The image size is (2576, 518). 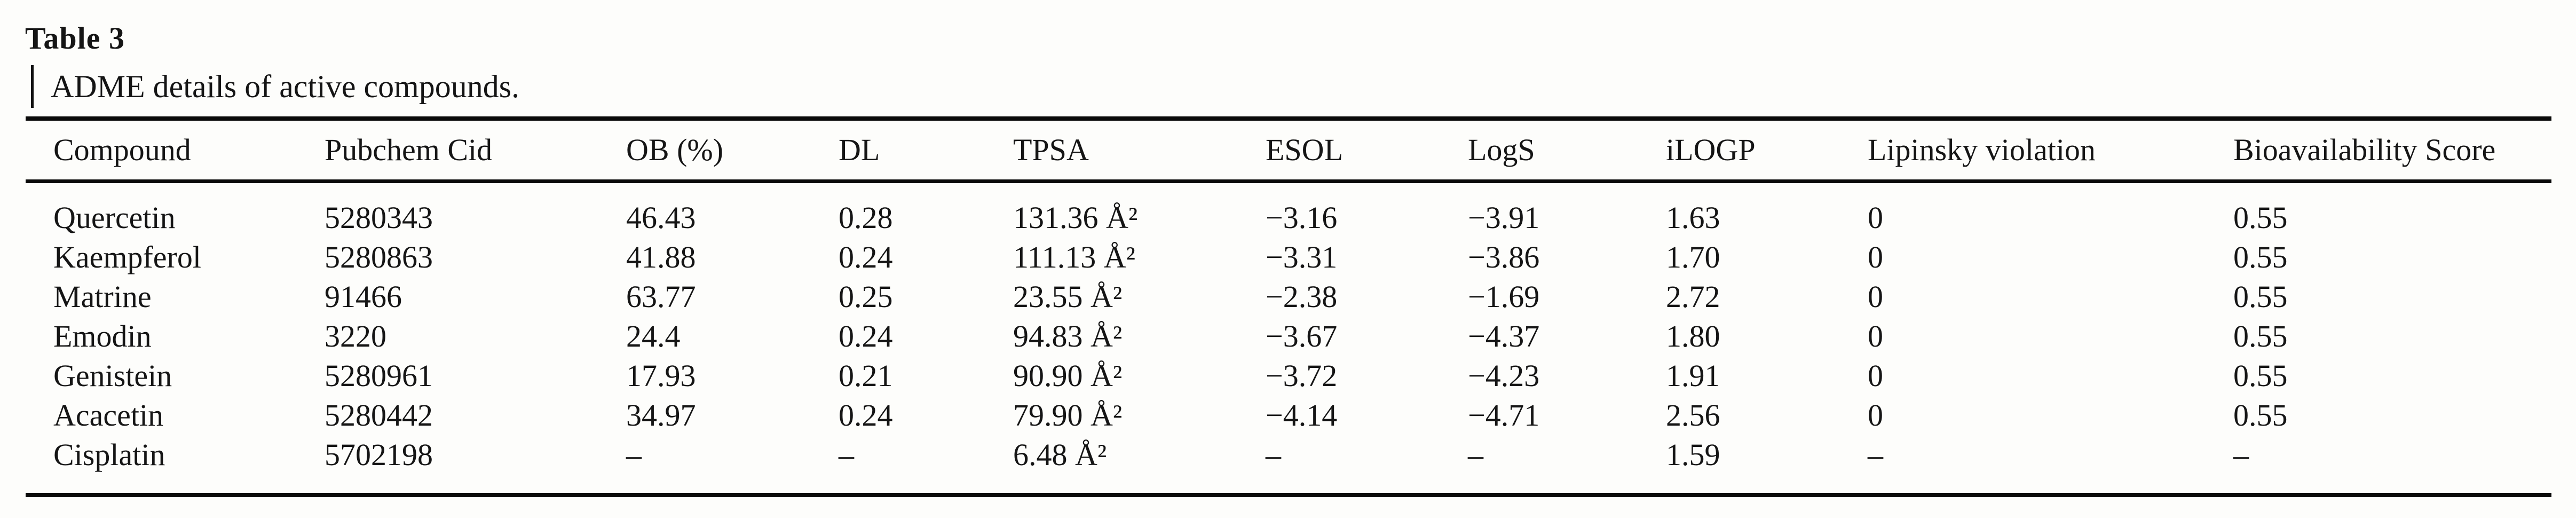 What do you see at coordinates (1068, 415) in the screenshot?
I see `cell-tpsa: 79.90 Å²` at bounding box center [1068, 415].